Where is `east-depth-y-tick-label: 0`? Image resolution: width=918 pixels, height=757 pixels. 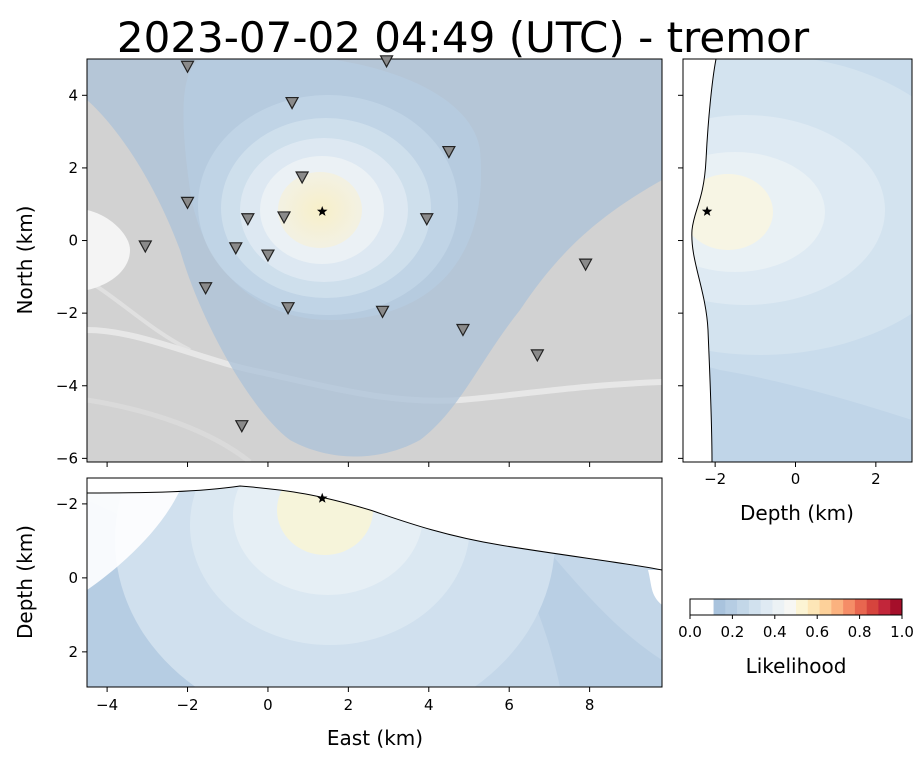 east-depth-y-tick-label: 0 is located at coordinates (73, 578).